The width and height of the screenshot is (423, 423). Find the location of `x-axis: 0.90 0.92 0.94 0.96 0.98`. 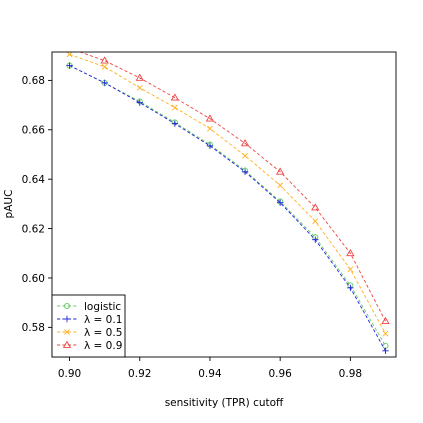

x-axis: 0.90 0.92 0.94 0.96 0.98 is located at coordinates (210, 368).